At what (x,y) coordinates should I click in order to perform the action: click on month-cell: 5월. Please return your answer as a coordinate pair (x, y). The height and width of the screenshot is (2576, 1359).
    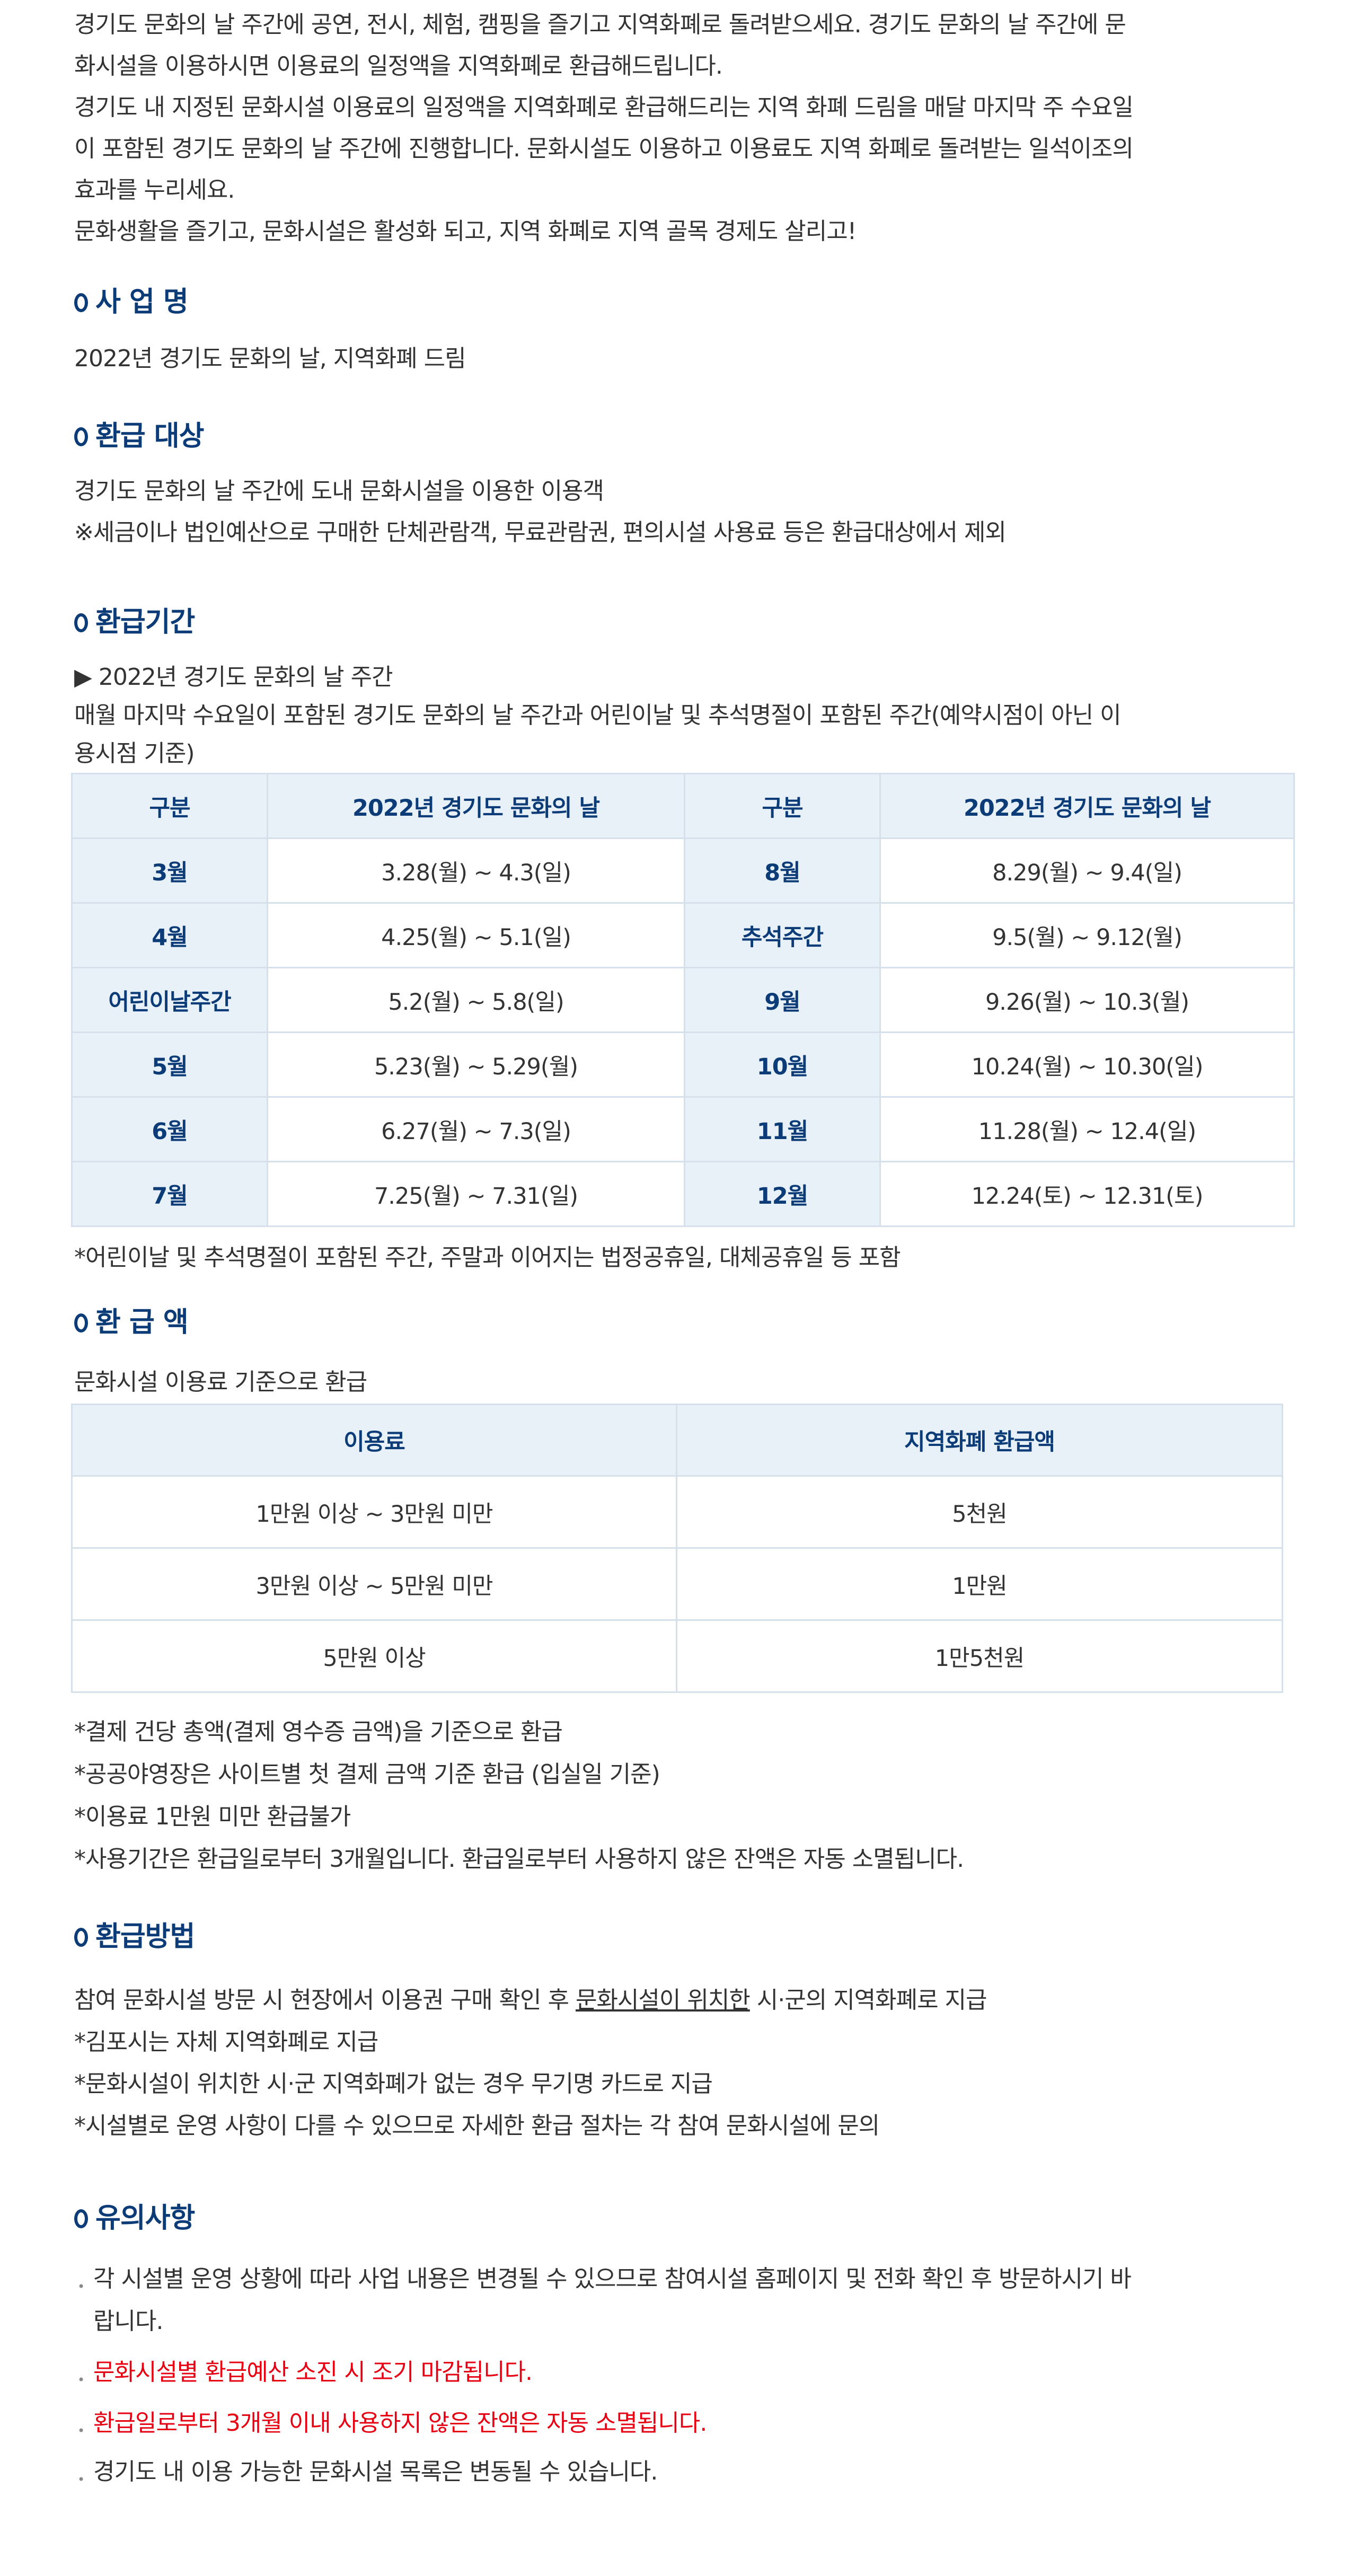
    Looking at the image, I should click on (169, 1064).